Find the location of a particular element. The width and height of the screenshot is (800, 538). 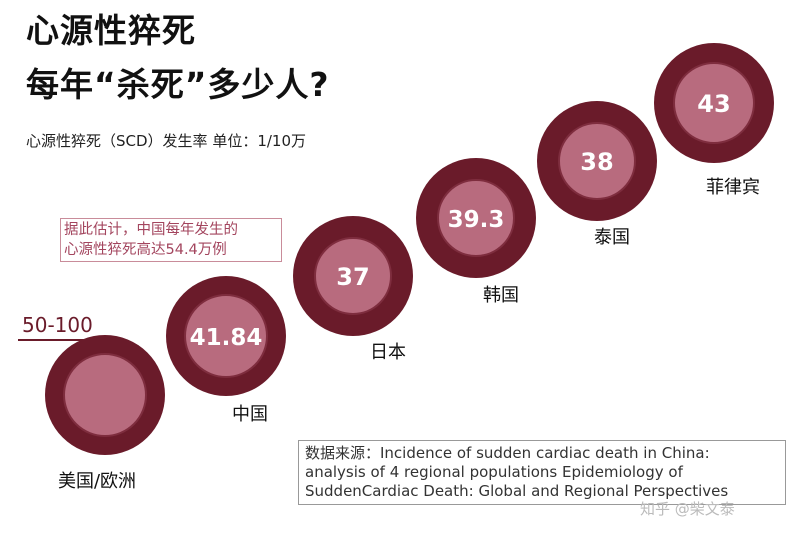

china-estimate-callout: 据此估计，中国每年发生的 心源性猝死高达54.4万例 is located at coordinates (171, 240).